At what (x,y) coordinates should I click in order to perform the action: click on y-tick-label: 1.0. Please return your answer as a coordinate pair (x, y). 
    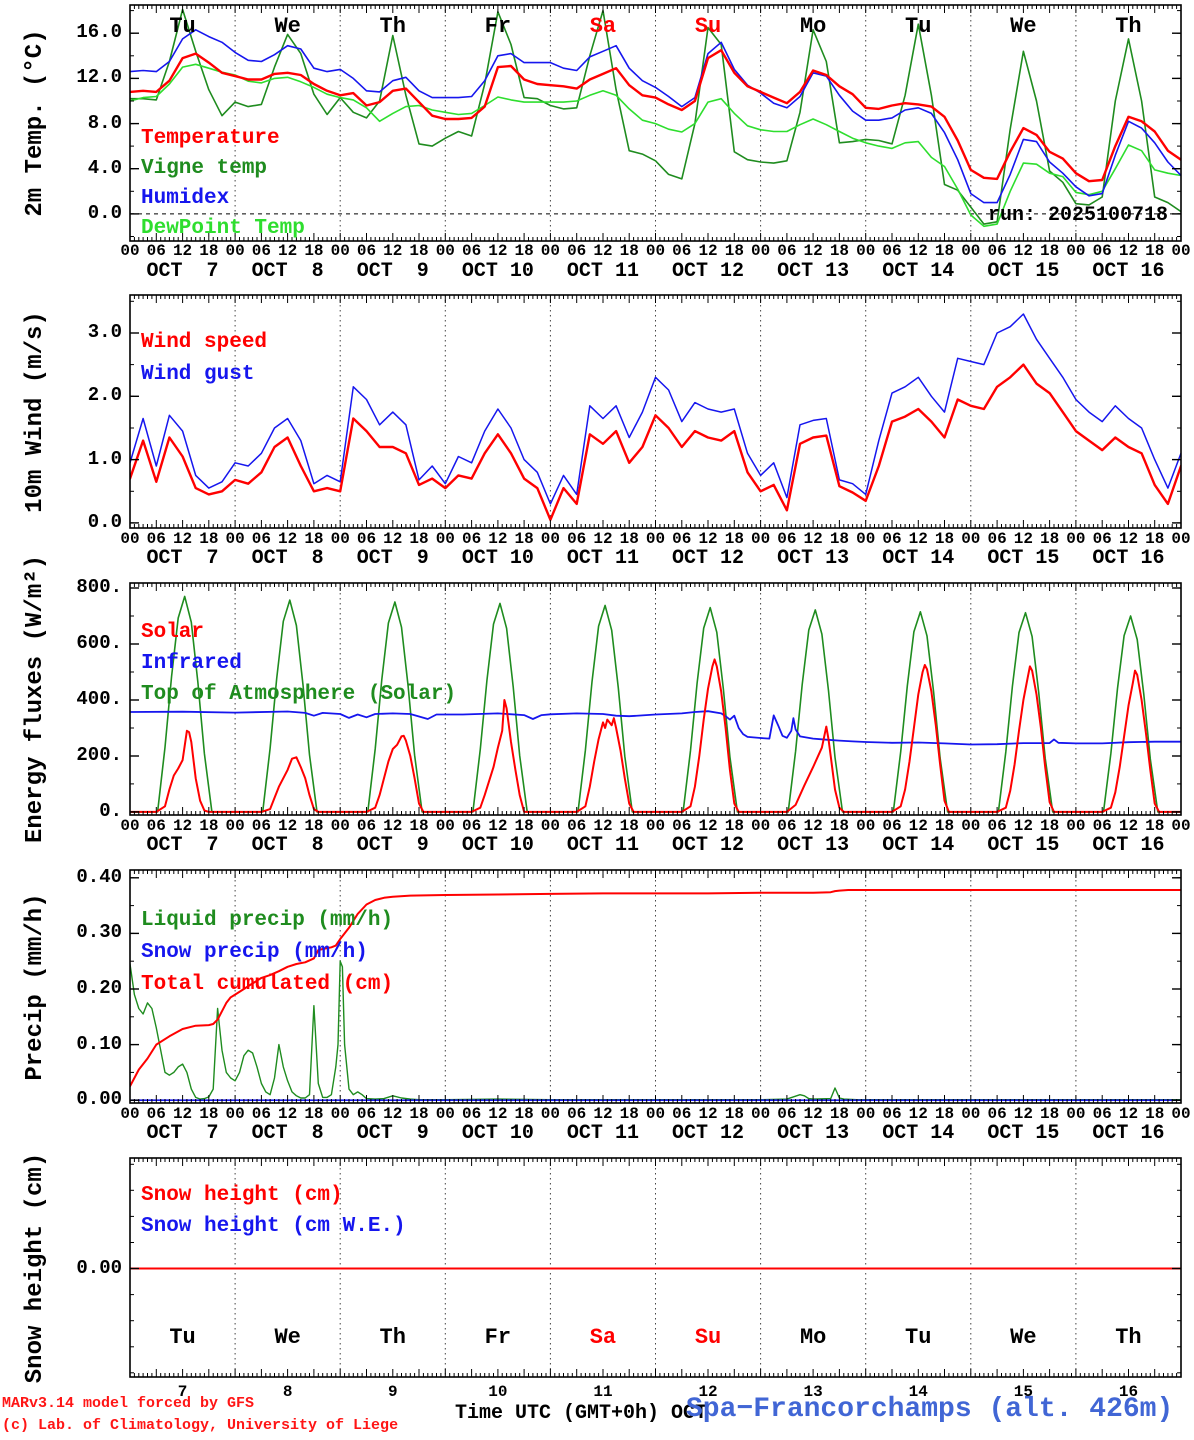
    Looking at the image, I should click on (104, 459).